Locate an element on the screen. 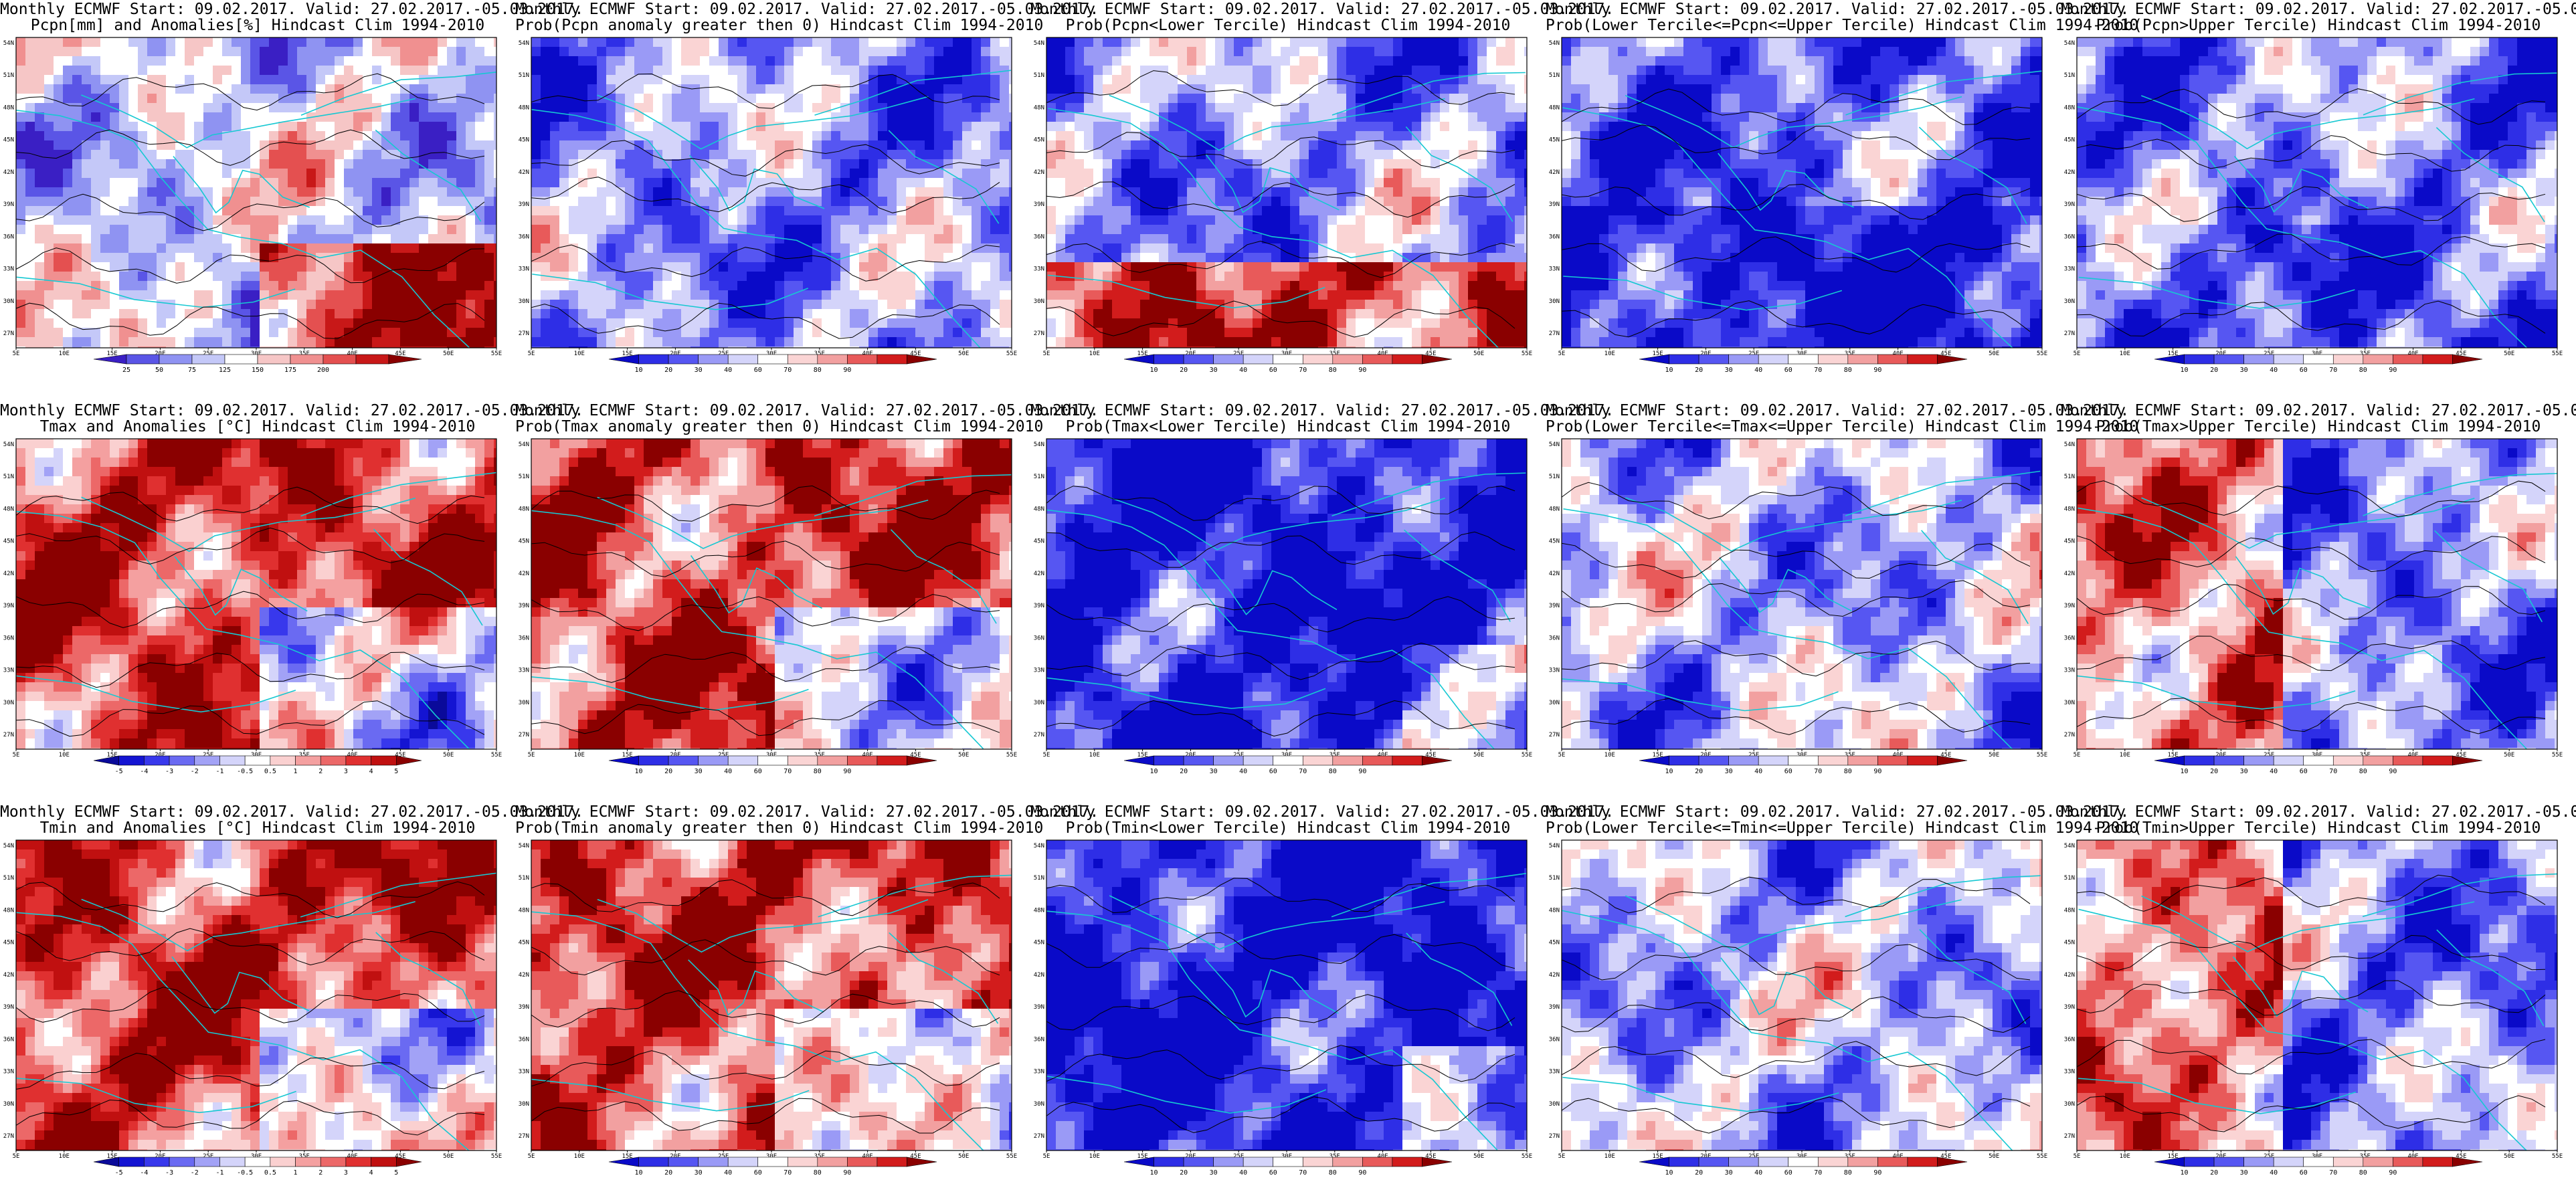 The height and width of the screenshot is (1204, 2576). colorbar-label: 1 is located at coordinates (296, 1173).